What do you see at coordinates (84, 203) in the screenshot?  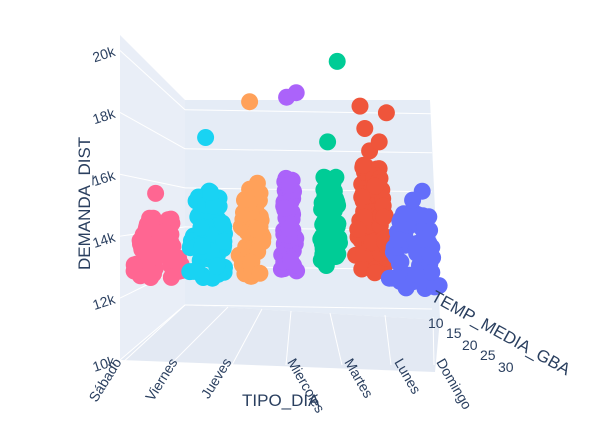 I see `z-axis-title: DEMANDA_DIST` at bounding box center [84, 203].